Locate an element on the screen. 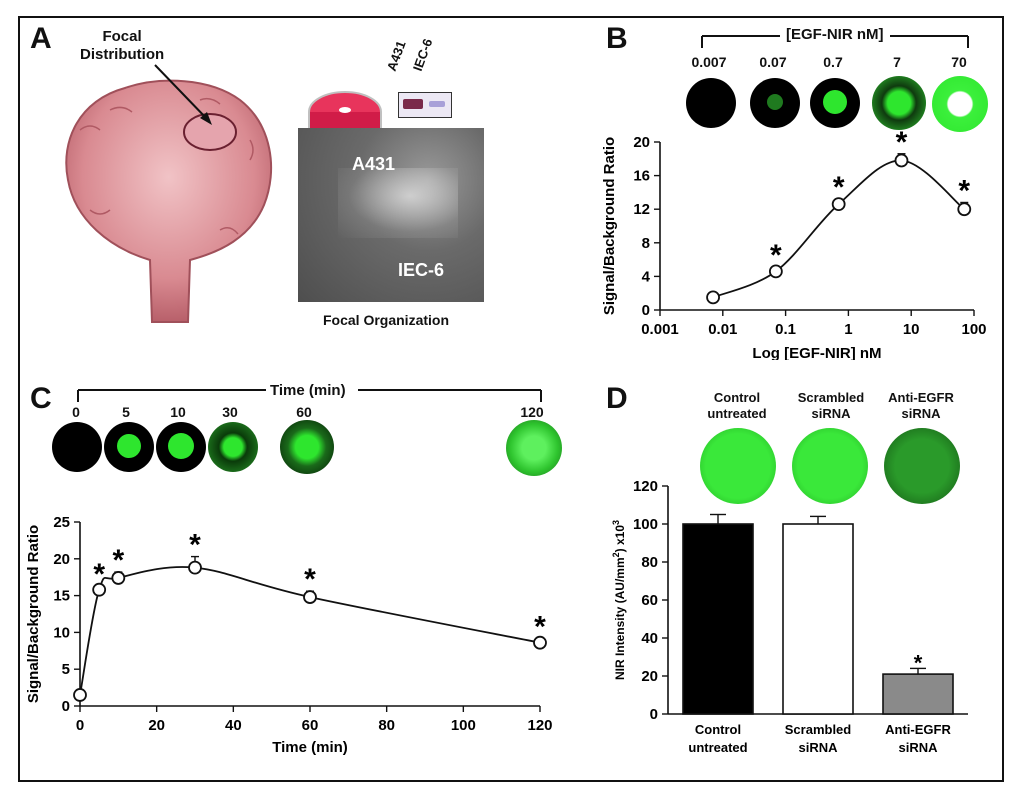  D-ytick-label-3: 60 is located at coordinates (649, 600).